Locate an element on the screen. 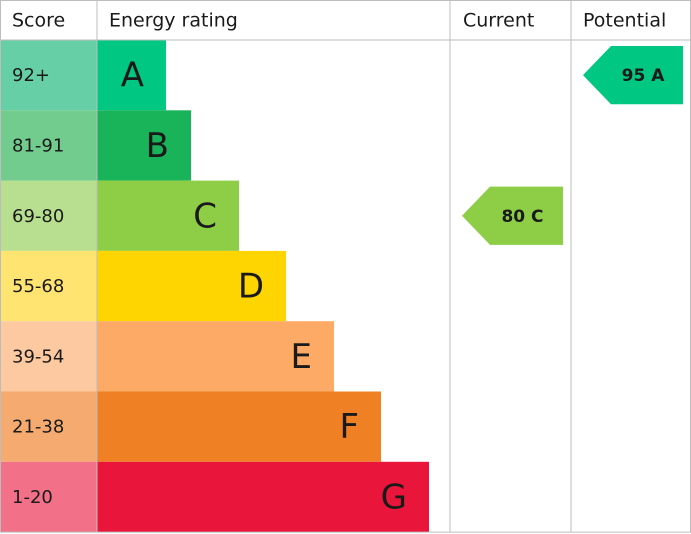 This screenshot has width=691, height=534. score-label: 69-80 is located at coordinates (38, 216).